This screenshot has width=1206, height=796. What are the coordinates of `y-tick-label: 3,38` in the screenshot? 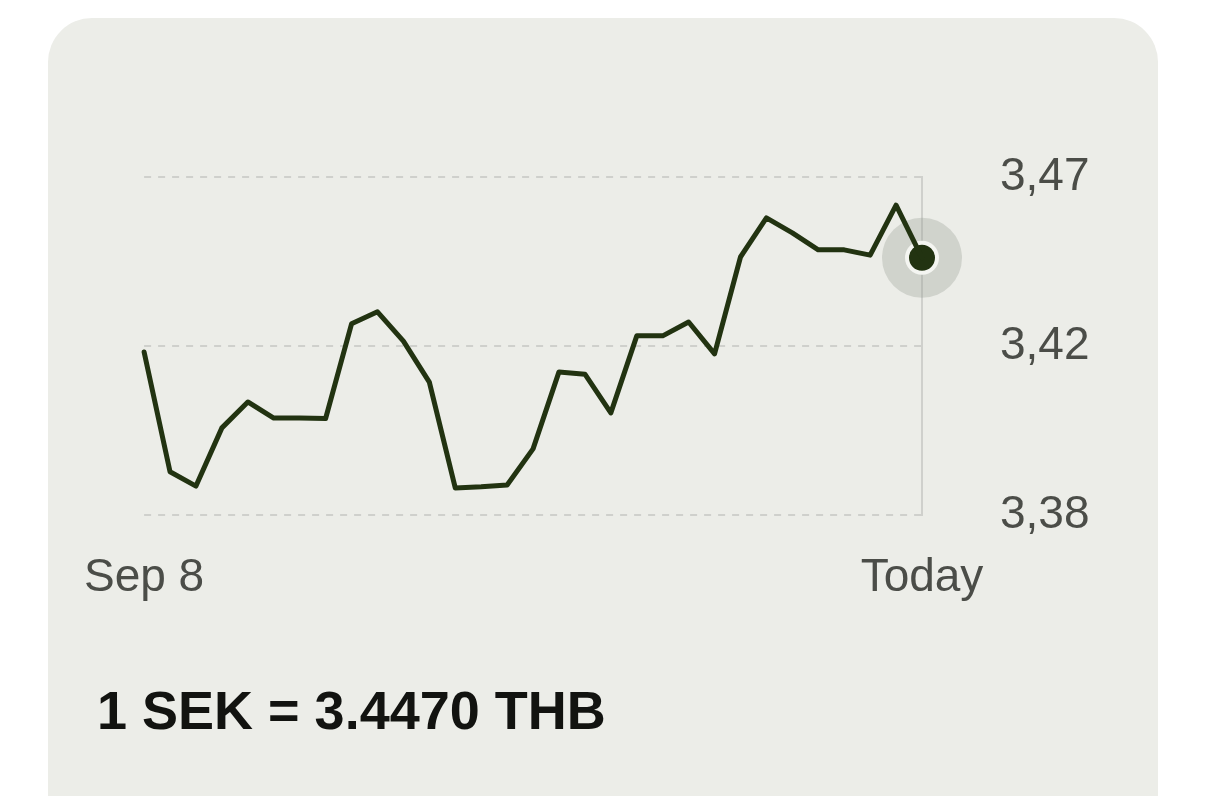 It's located at (1045, 511).